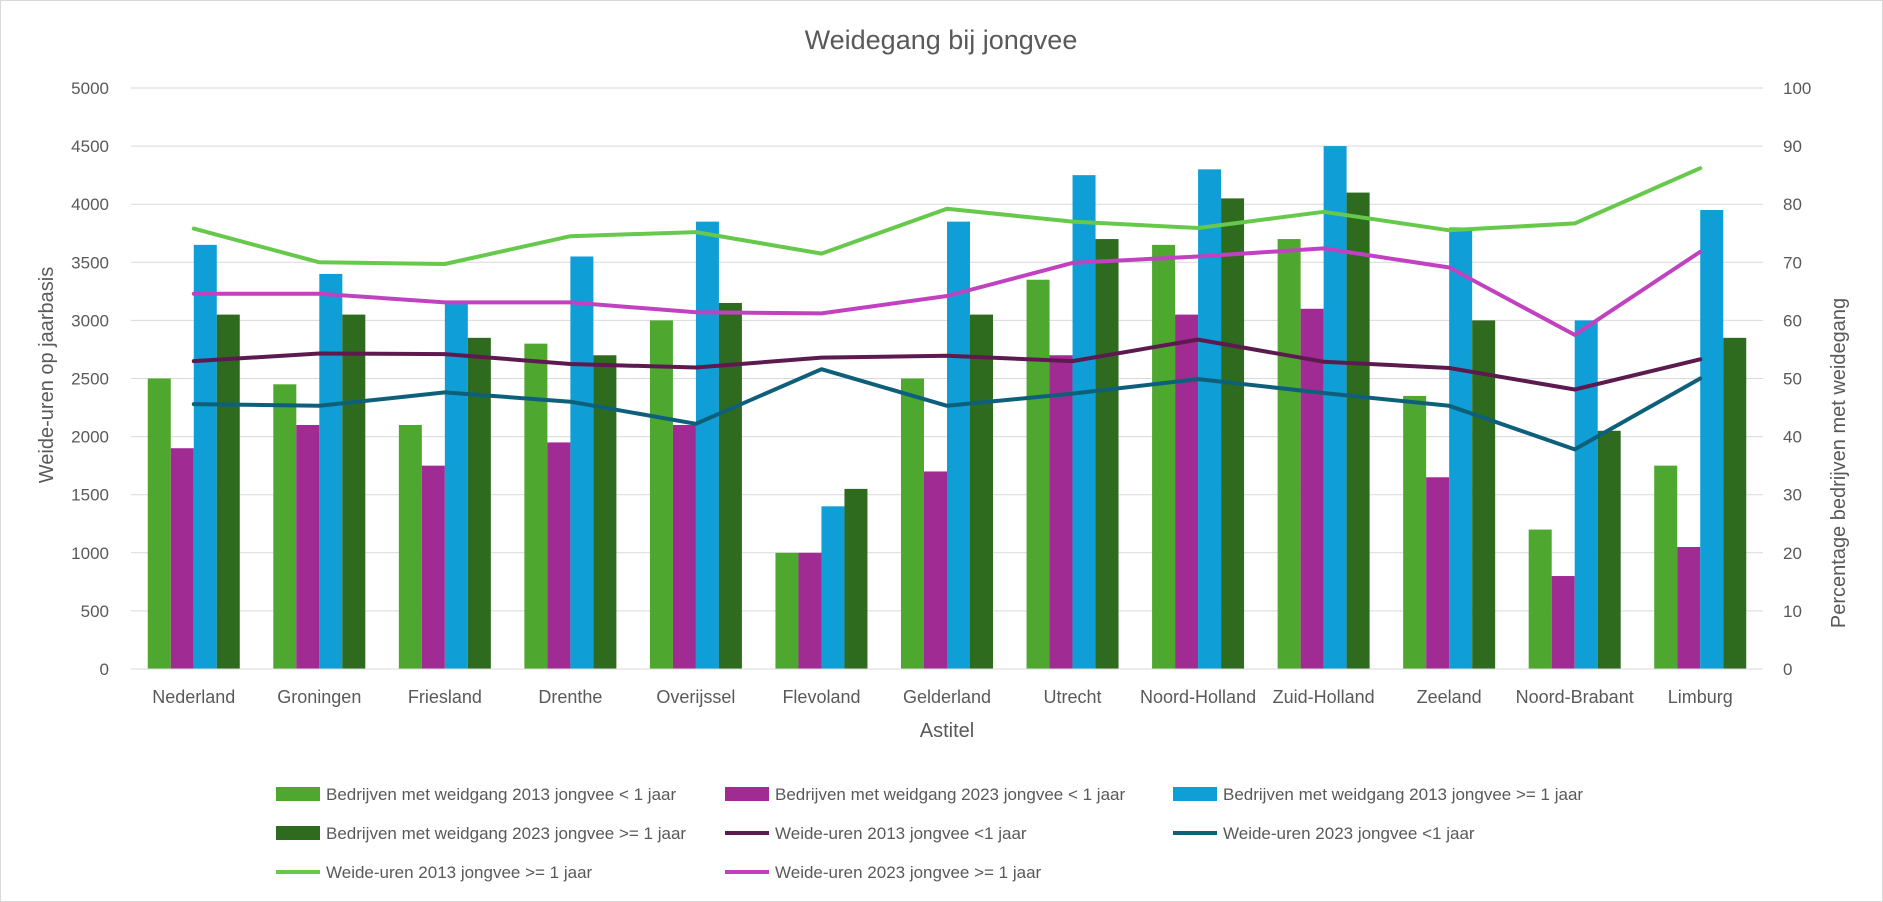 The width and height of the screenshot is (1883, 902). What do you see at coordinates (1484, 494) in the screenshot?
I see `bar-4-zeeland` at bounding box center [1484, 494].